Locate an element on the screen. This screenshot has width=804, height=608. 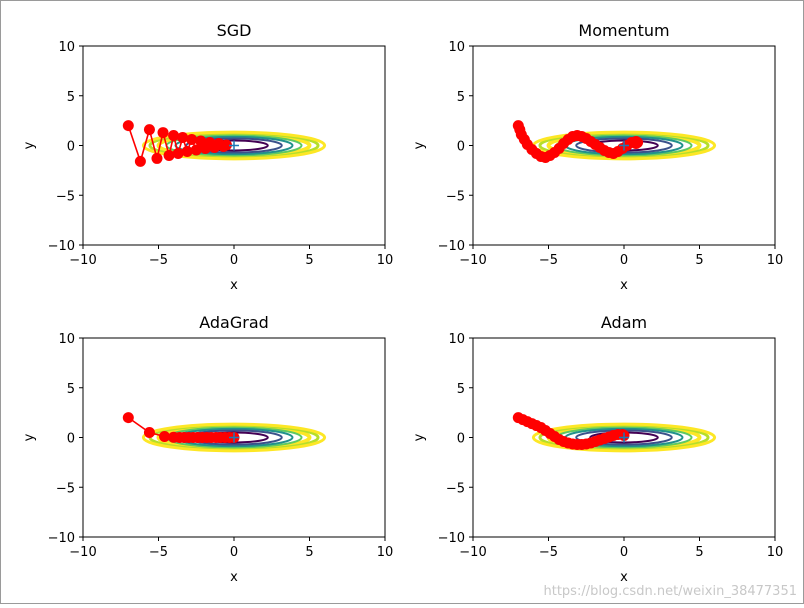
subplot-title: SGD is located at coordinates (234, 30).